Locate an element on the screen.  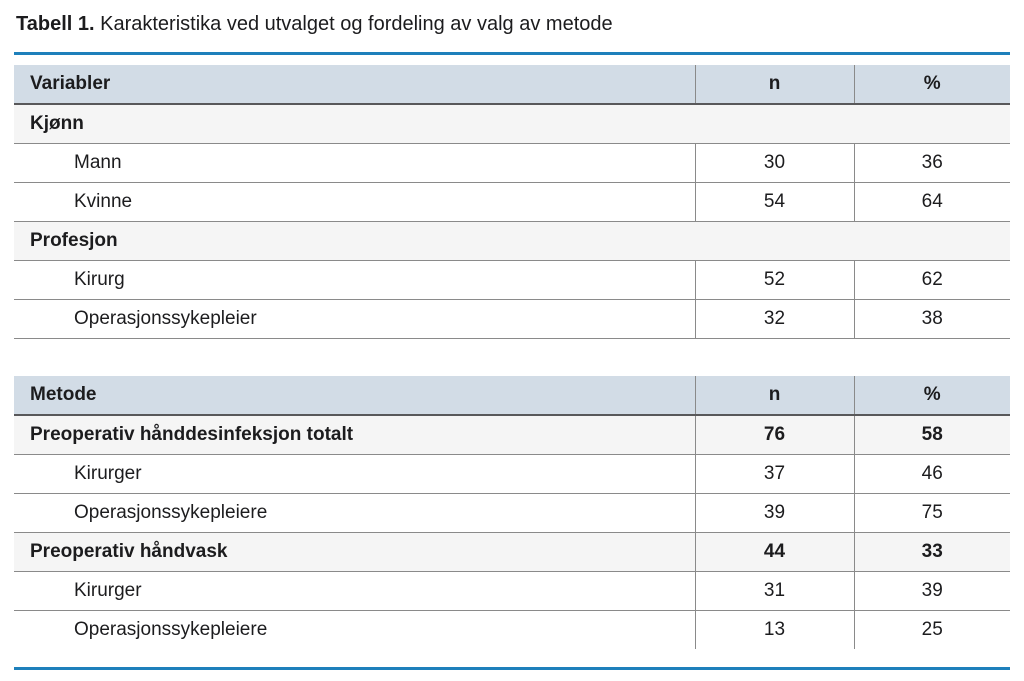
cell-n: 76 is located at coordinates (774, 435).